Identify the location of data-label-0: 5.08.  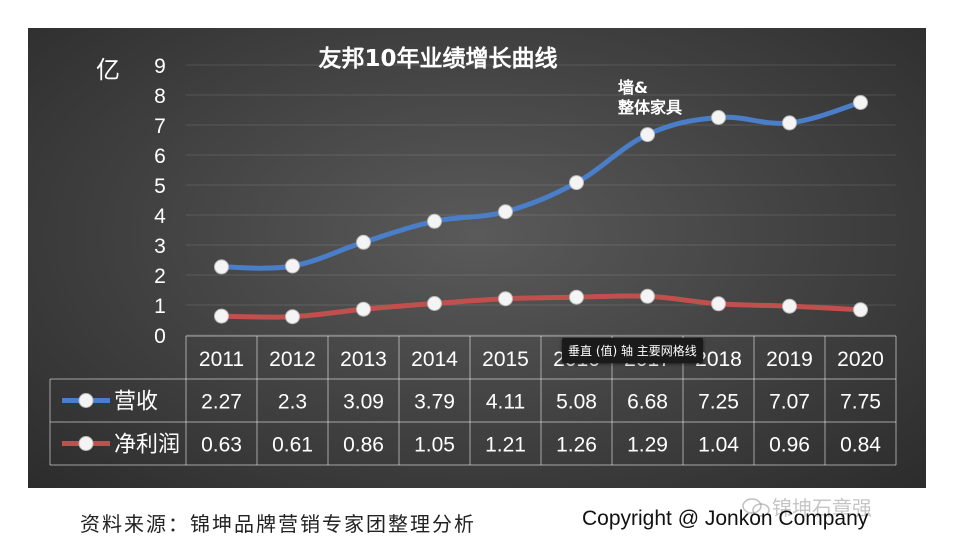
(576, 402).